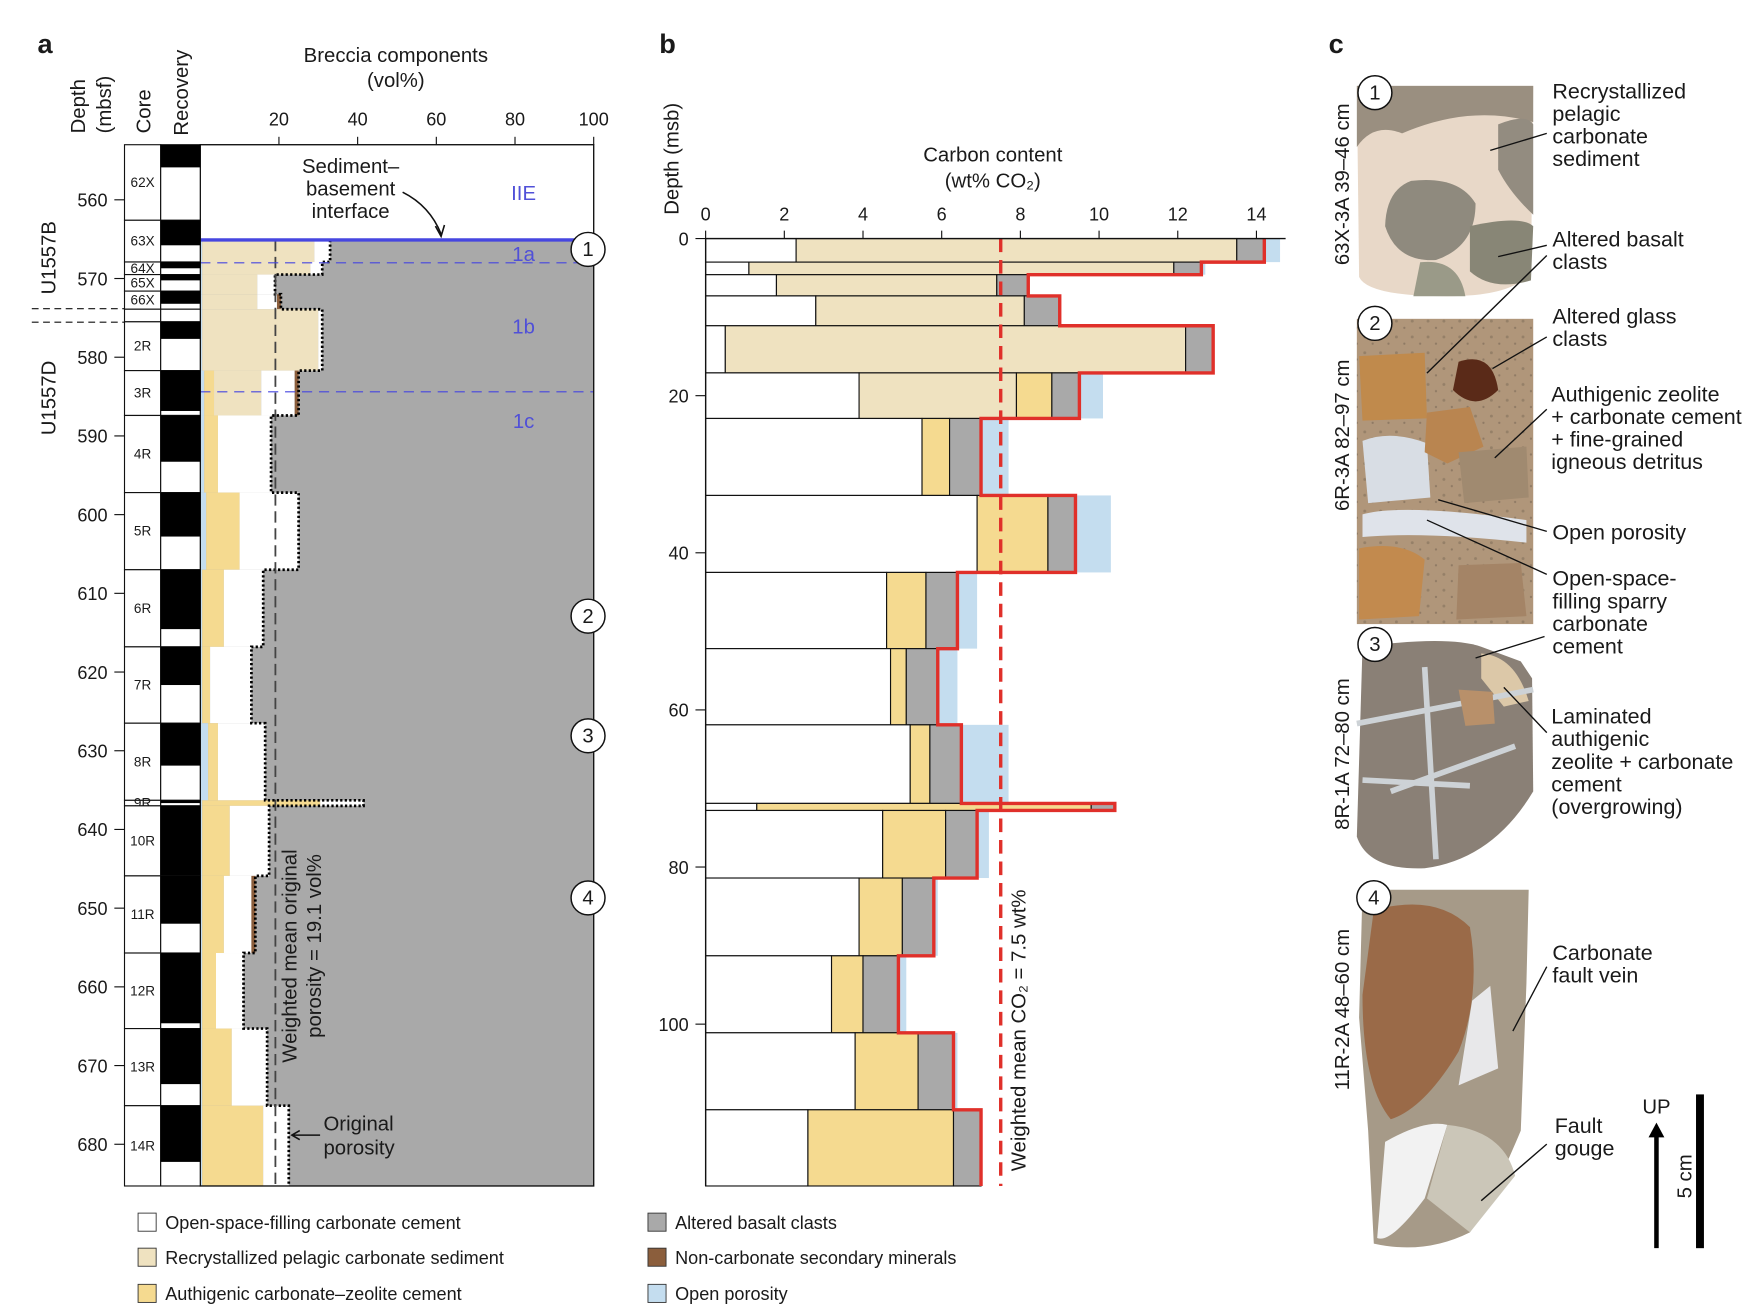  I want to click on y-tick-label: 600, so click(92, 515).